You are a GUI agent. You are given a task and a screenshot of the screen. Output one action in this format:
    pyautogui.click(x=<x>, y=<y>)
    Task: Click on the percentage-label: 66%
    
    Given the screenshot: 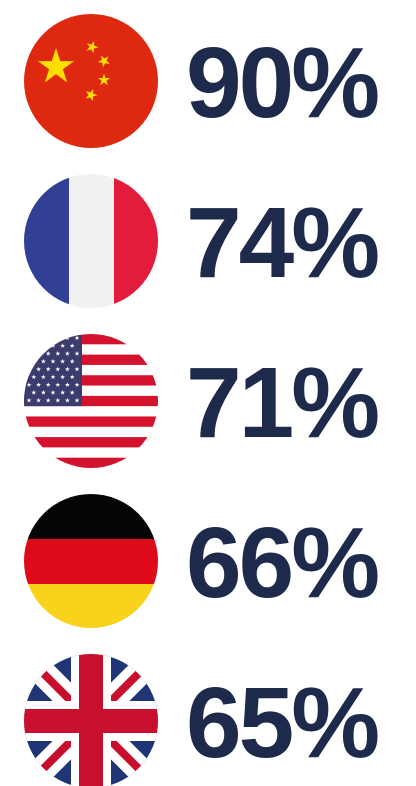 What is the action you would take?
    pyautogui.click(x=282, y=563)
    